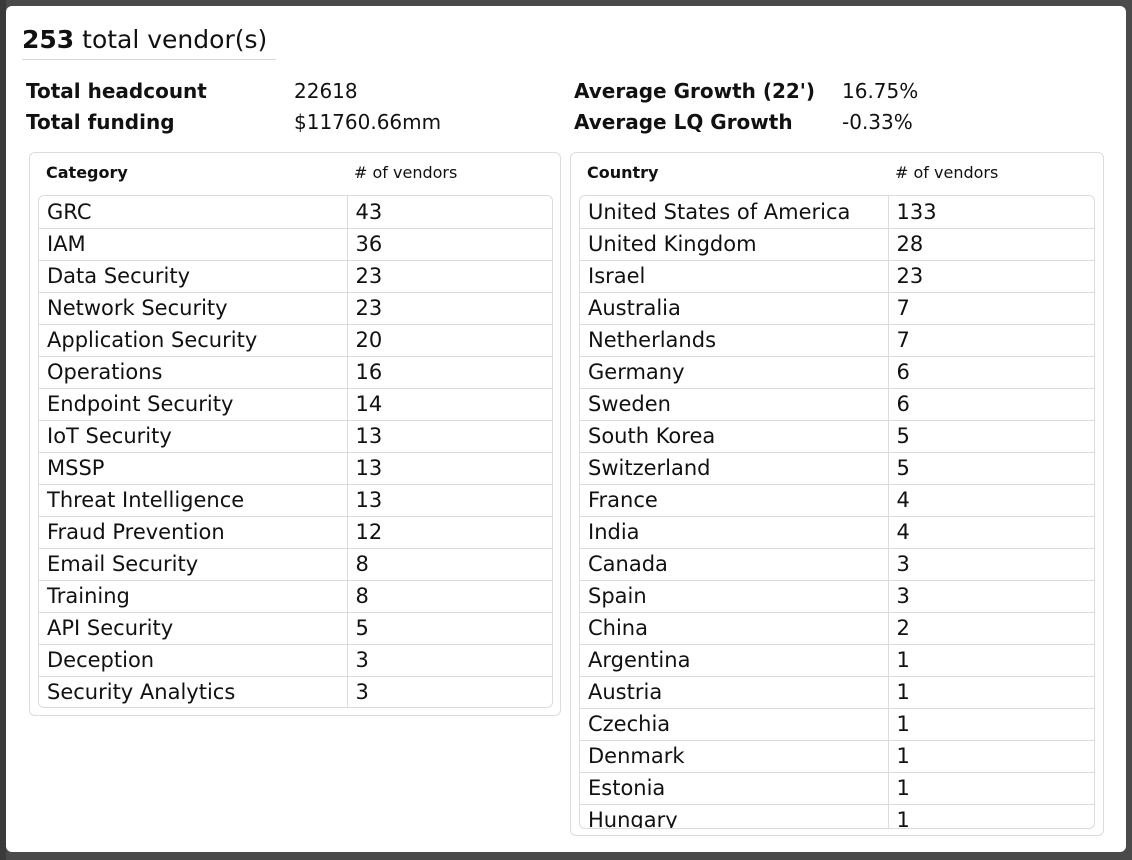 The height and width of the screenshot is (860, 1132). What do you see at coordinates (877, 122) in the screenshot?
I see `avg-lq-growth-value: -0.33%` at bounding box center [877, 122].